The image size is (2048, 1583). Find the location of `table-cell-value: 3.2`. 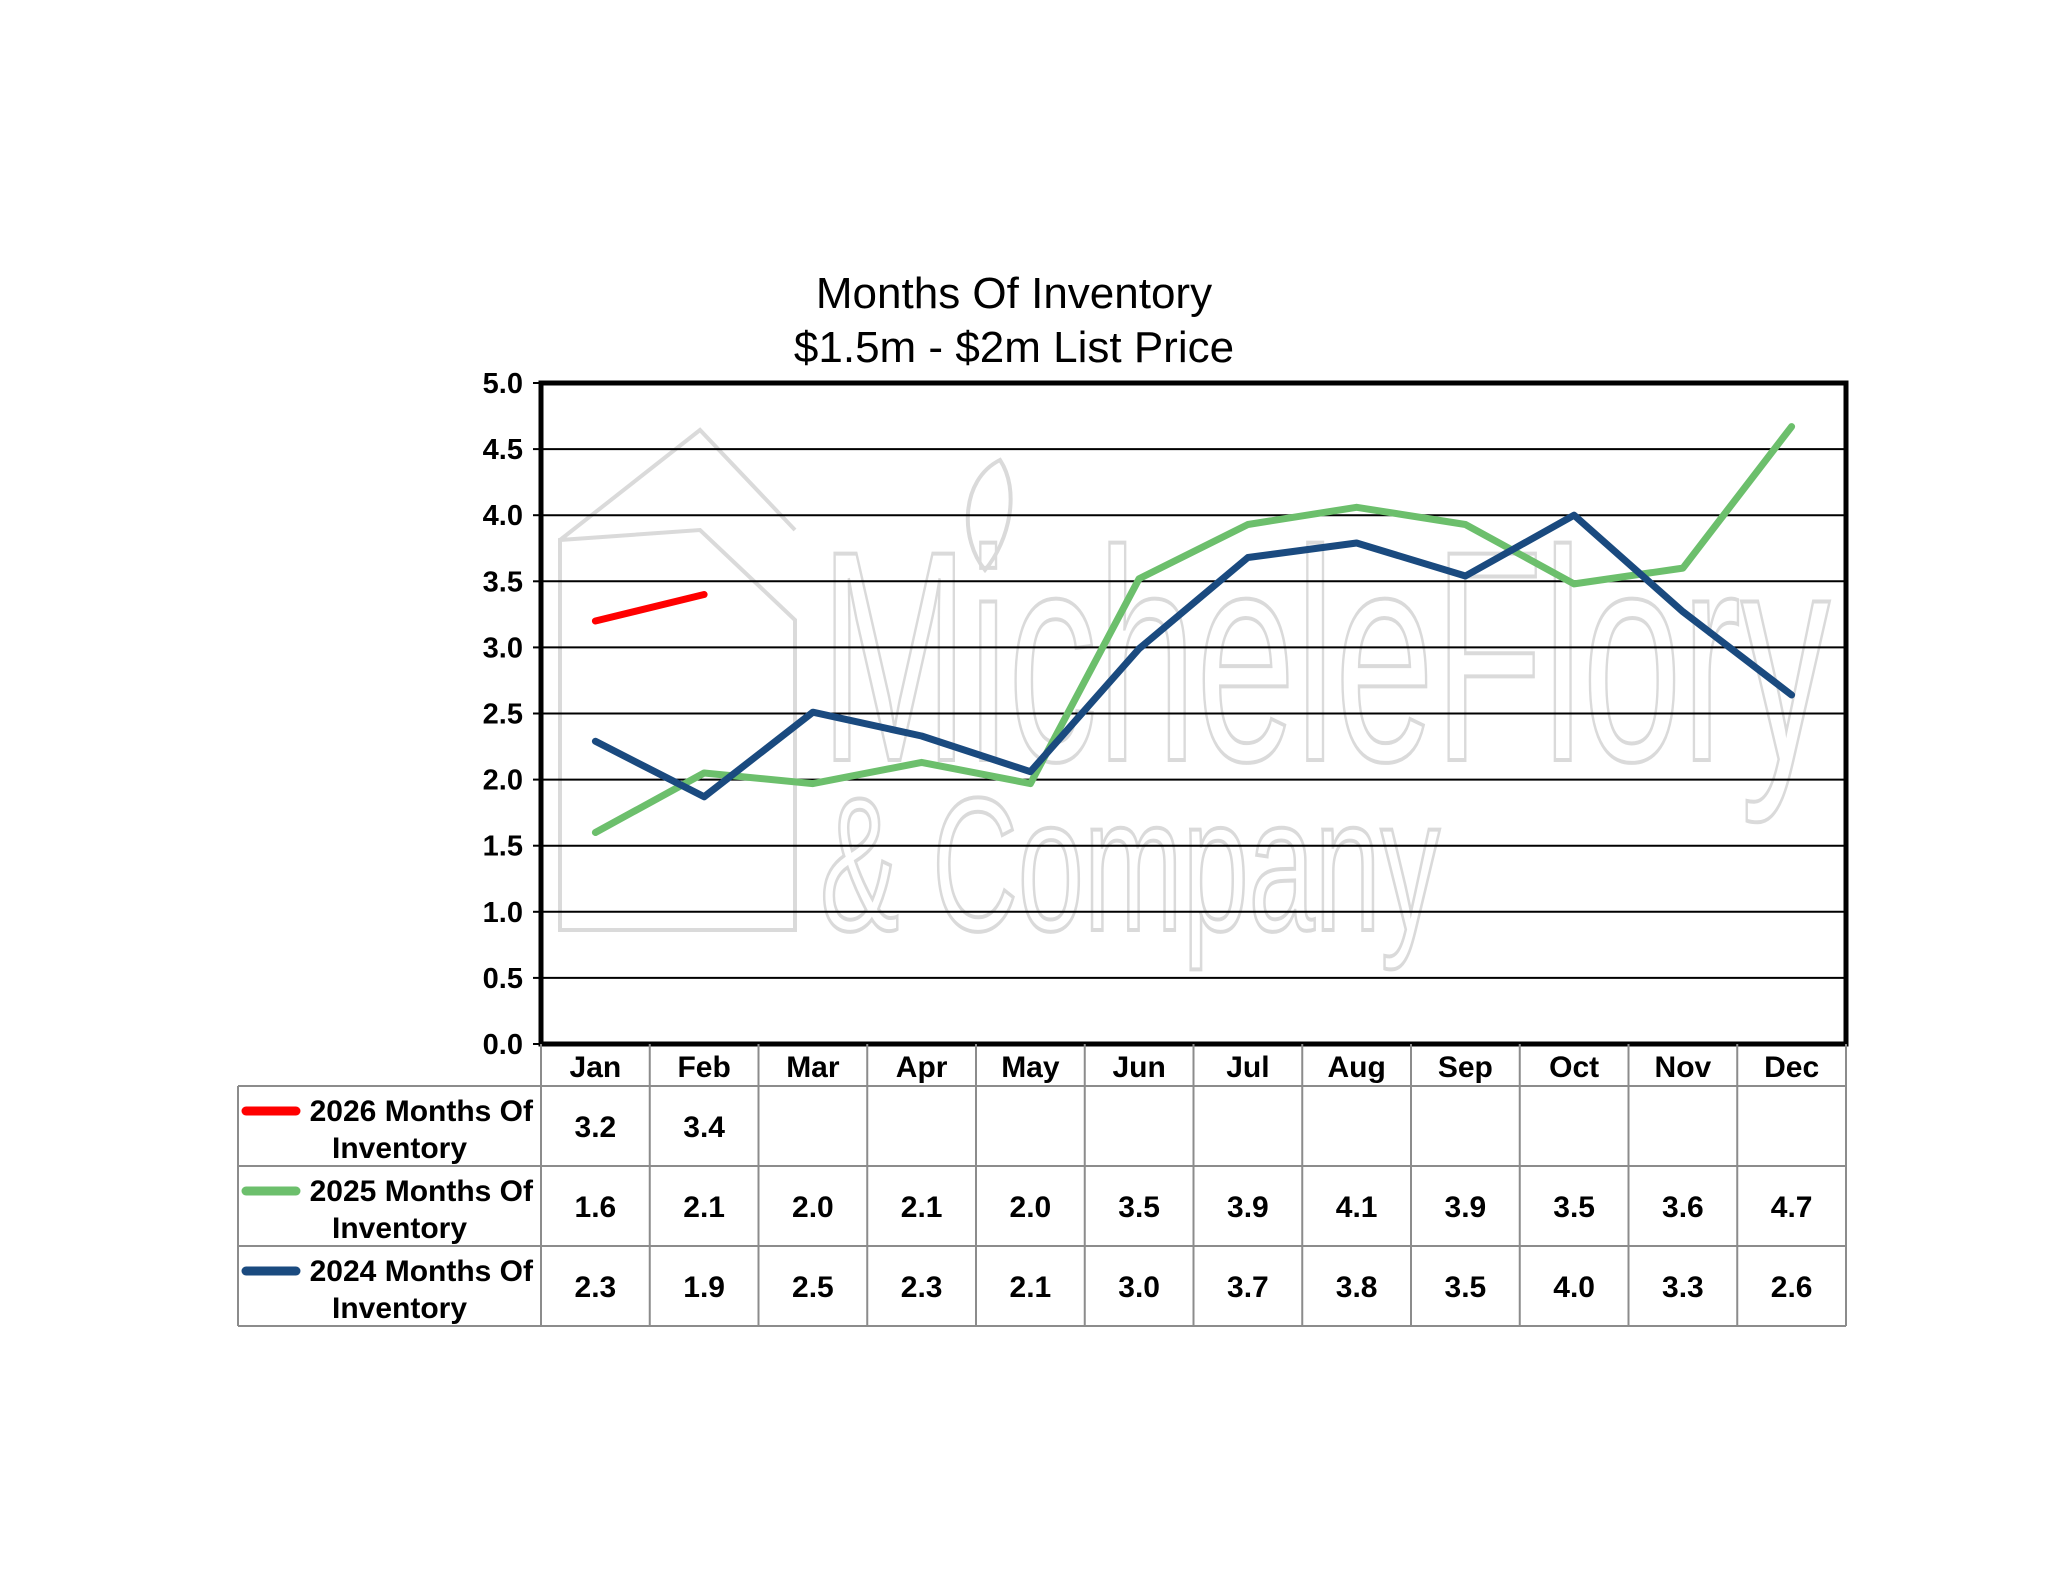

table-cell-value: 3.2 is located at coordinates (596, 1127).